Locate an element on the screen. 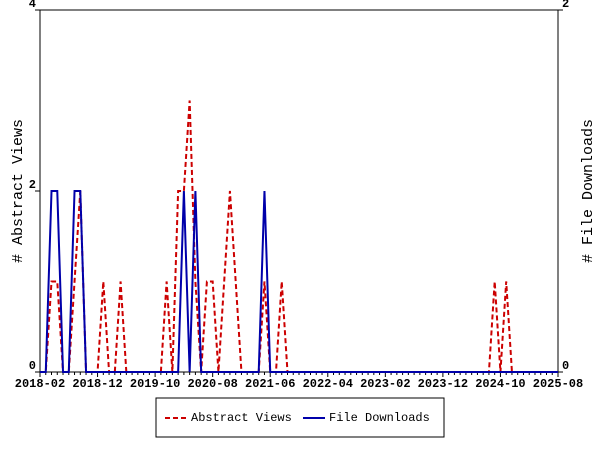 The image size is (600, 450). x-tick-label: 2024-10 is located at coordinates (500, 384).